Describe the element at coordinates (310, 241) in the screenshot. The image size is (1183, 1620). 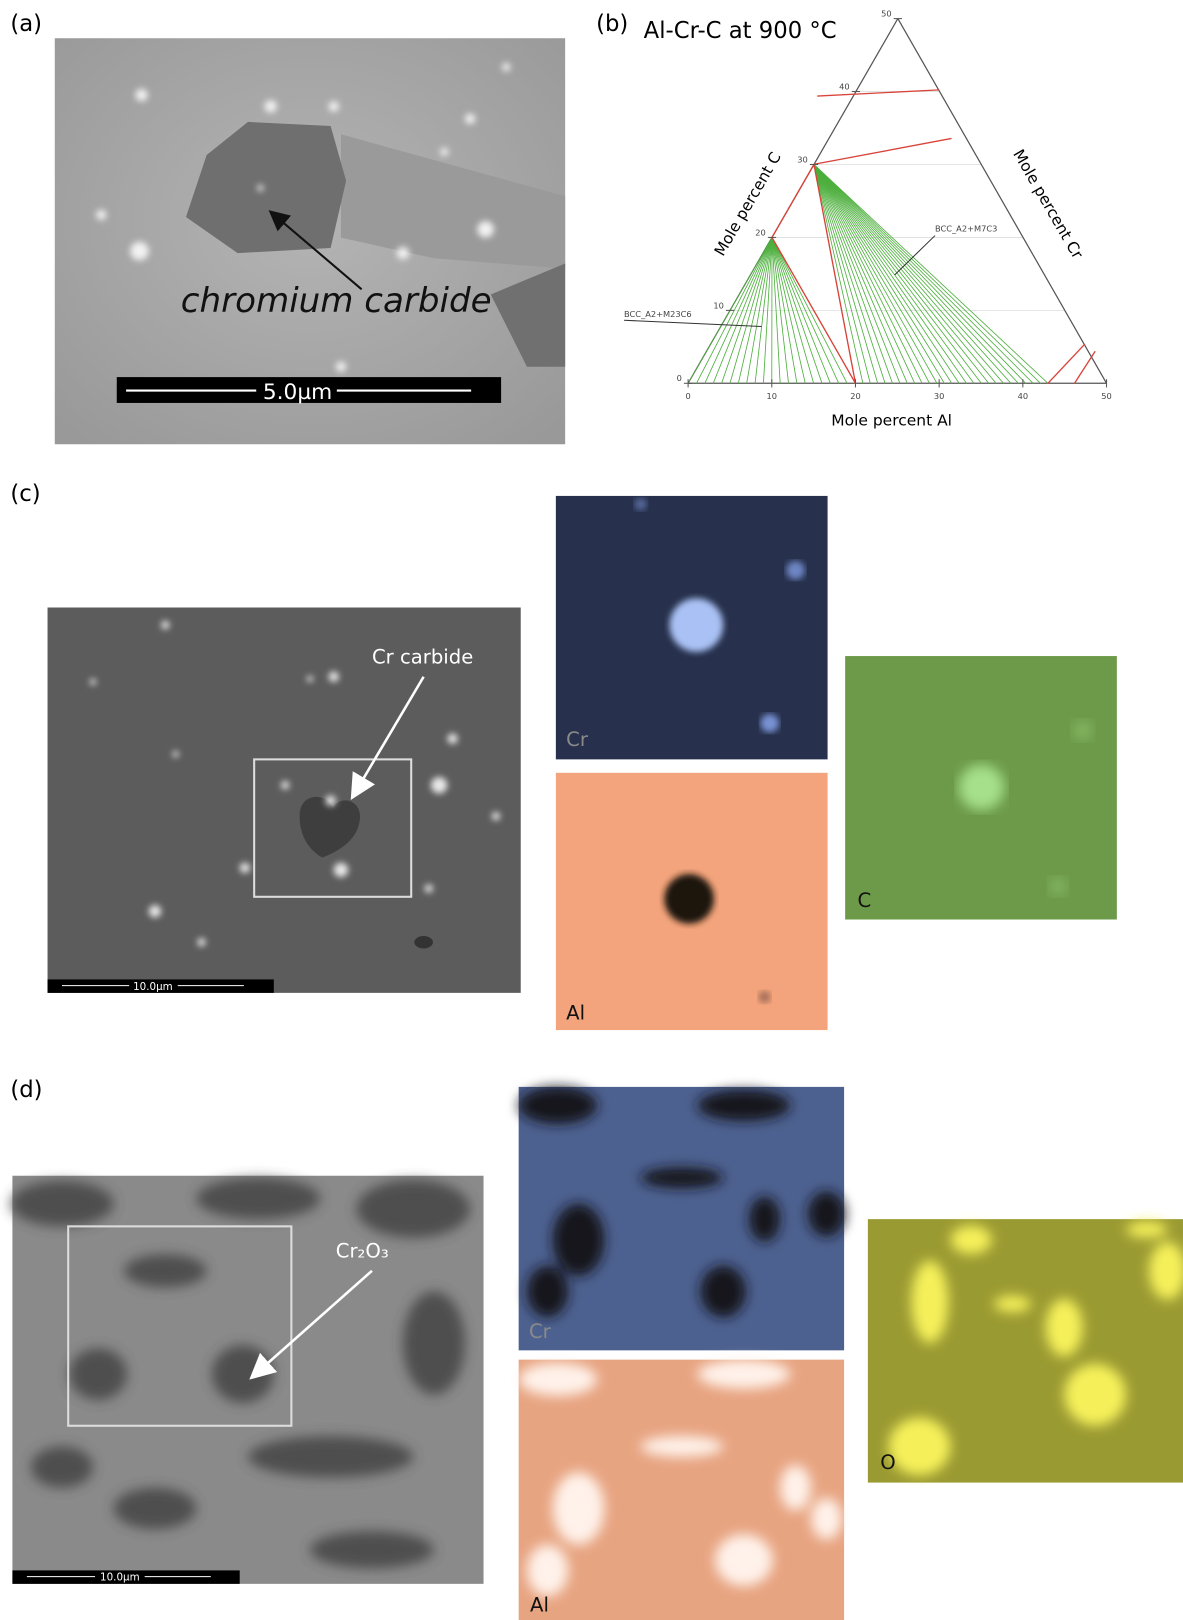
I see `micrograph-a: 5.0µm chromium carbide` at that location.